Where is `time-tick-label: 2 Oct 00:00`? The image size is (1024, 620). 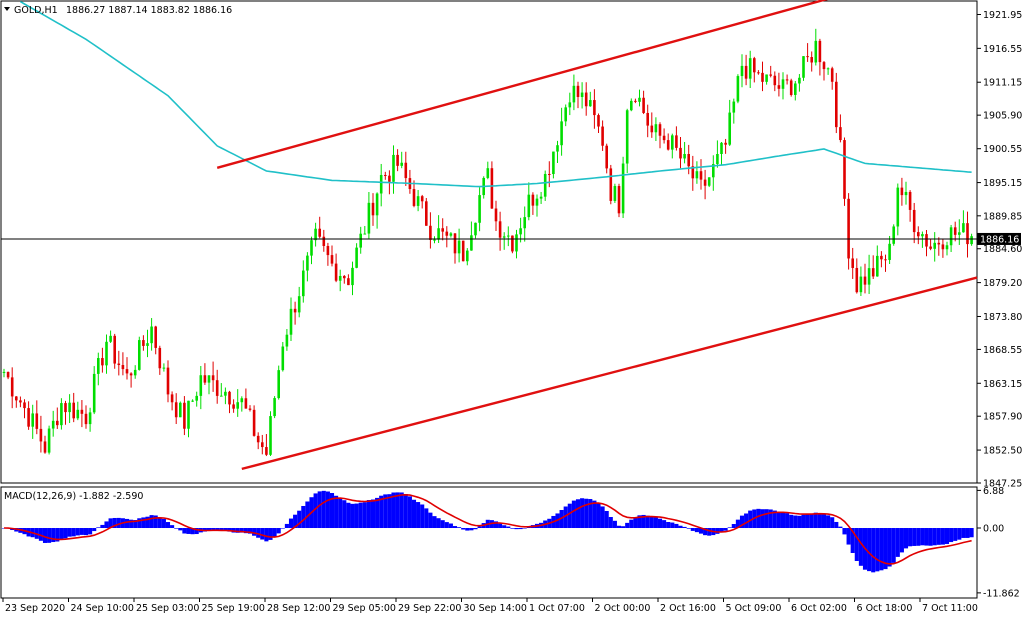
time-tick-label: 2 Oct 00:00 is located at coordinates (623, 608).